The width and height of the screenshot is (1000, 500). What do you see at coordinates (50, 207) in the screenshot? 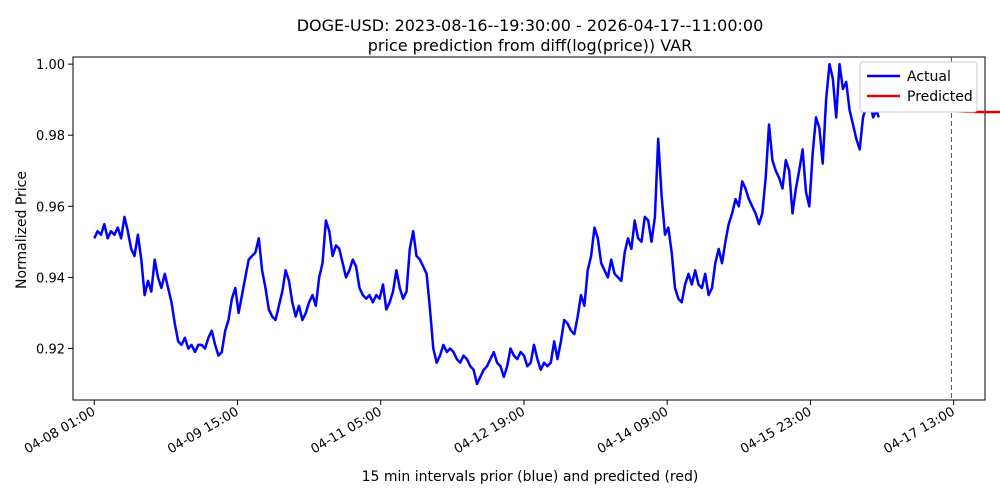
I see `y-tick-label: 0.96` at bounding box center [50, 207].